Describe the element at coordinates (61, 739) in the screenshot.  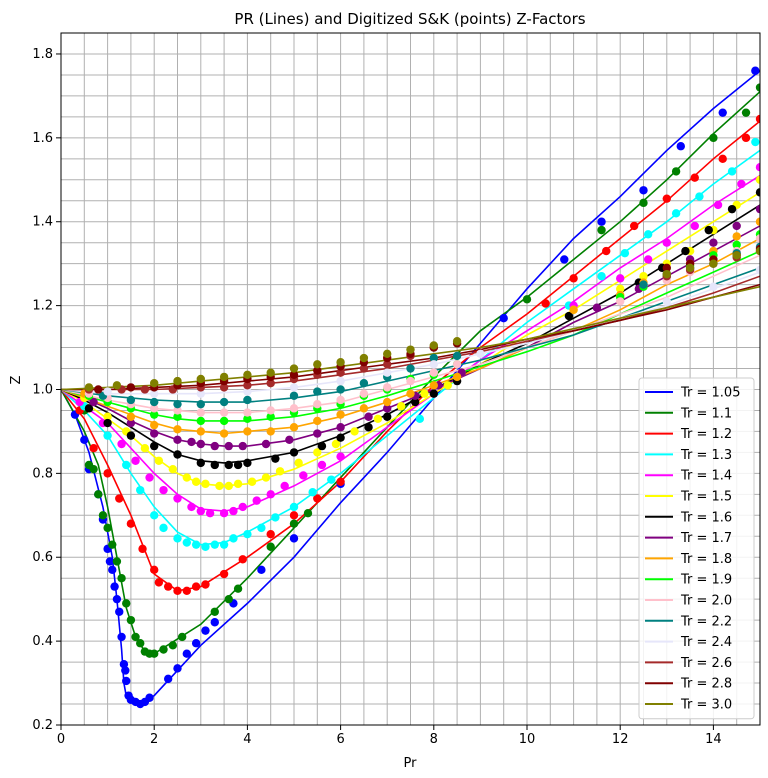
I see `x-tick-label: 0` at that location.